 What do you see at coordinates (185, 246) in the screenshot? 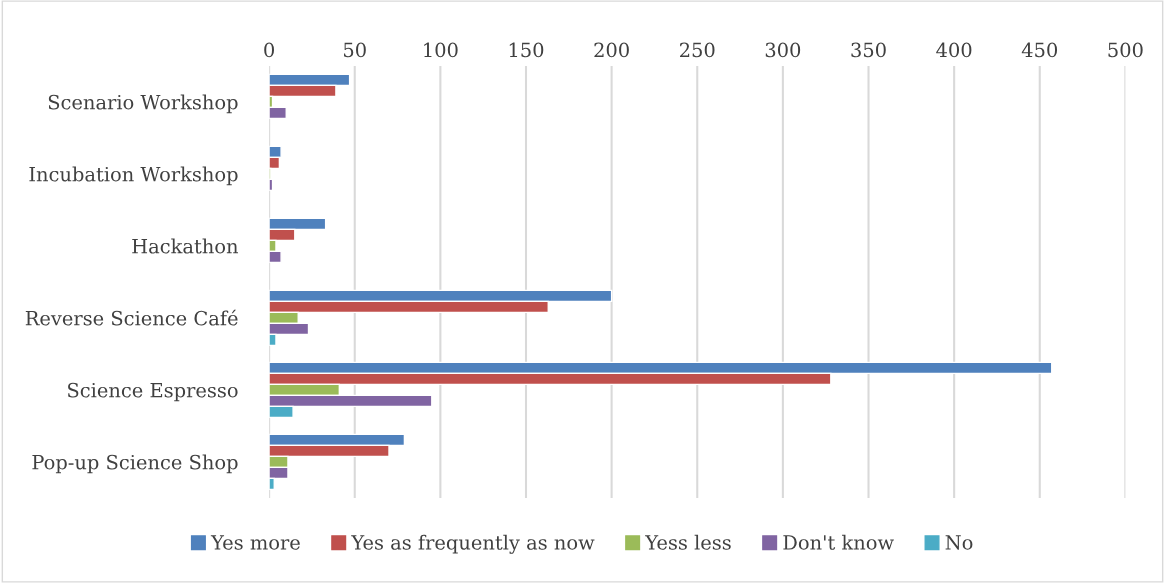
I see `y-tick-label: Hackathon` at bounding box center [185, 246].